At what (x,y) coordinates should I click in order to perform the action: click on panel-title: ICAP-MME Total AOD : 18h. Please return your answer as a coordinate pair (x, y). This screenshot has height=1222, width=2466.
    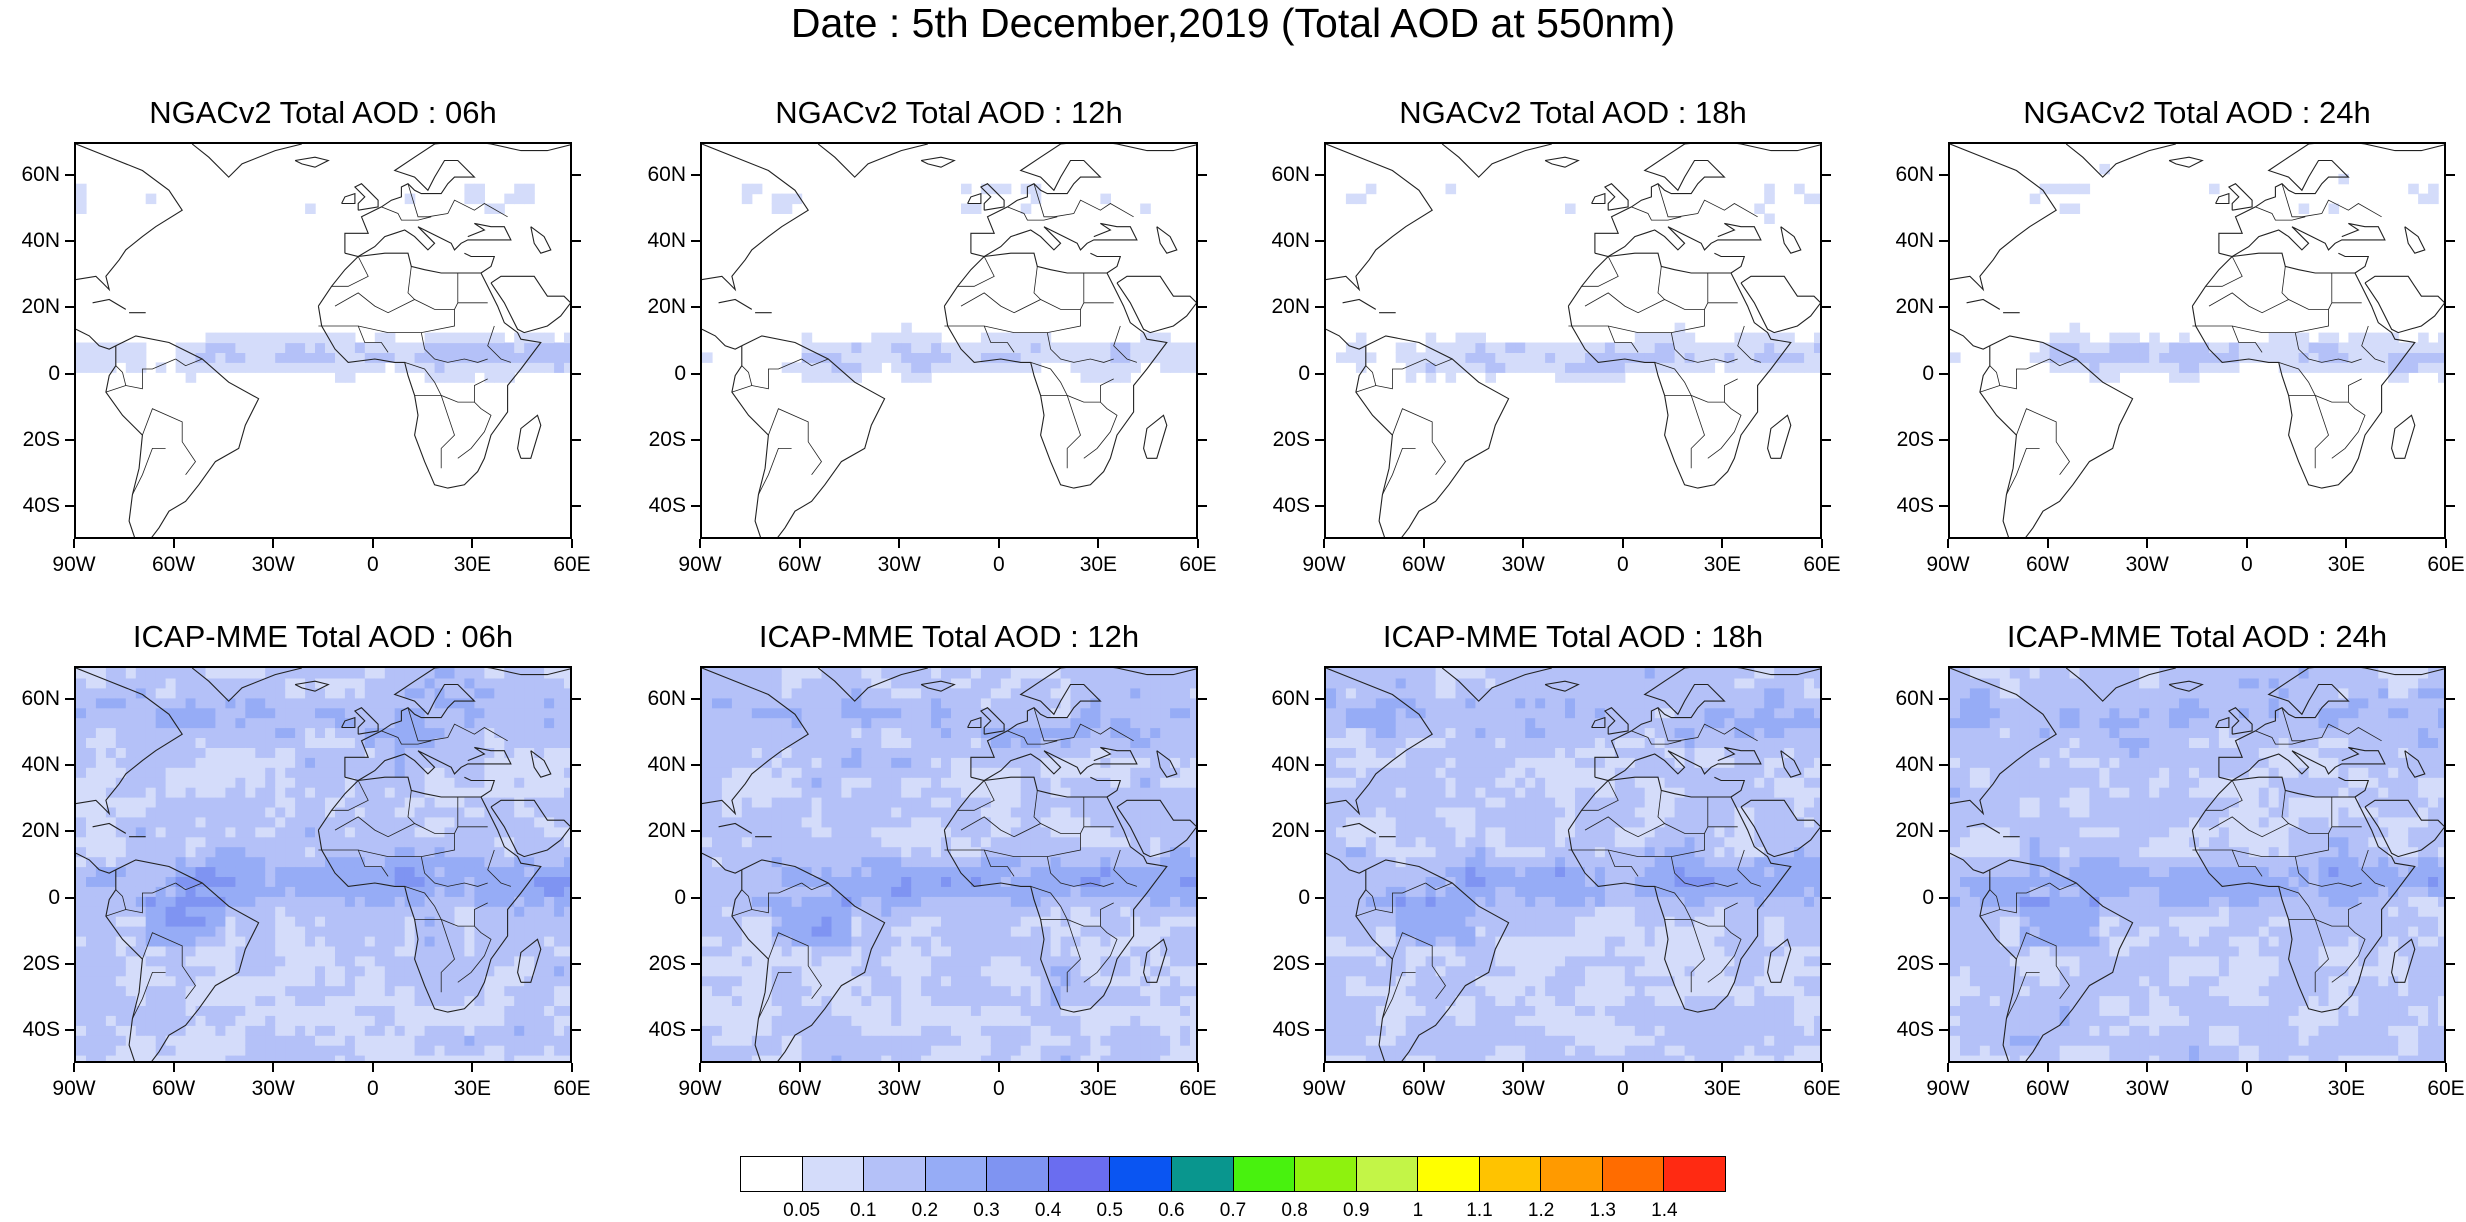
    Looking at the image, I should click on (1573, 636).